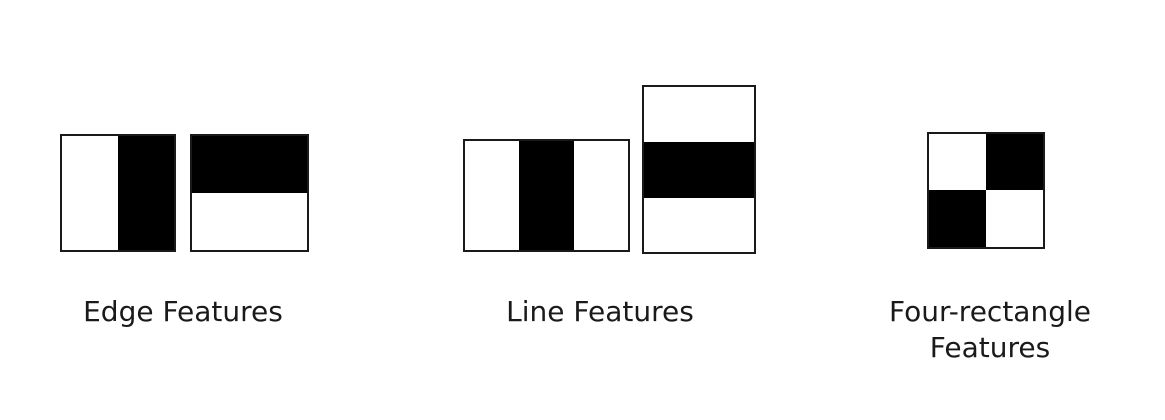 Image resolution: width=1165 pixels, height=420 pixels. What do you see at coordinates (990, 347) in the screenshot?
I see `four-rectangle-caption-line2: Features` at bounding box center [990, 347].